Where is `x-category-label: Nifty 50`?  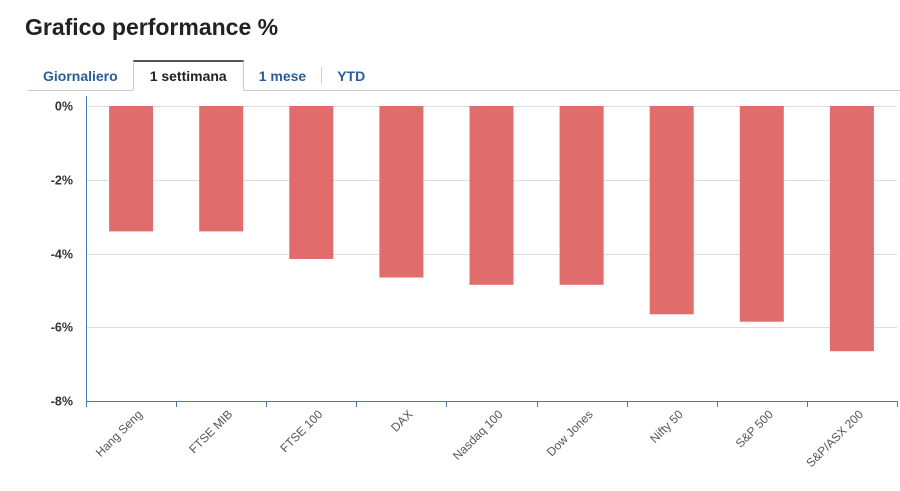 x-category-label: Nifty 50 is located at coordinates (666, 426).